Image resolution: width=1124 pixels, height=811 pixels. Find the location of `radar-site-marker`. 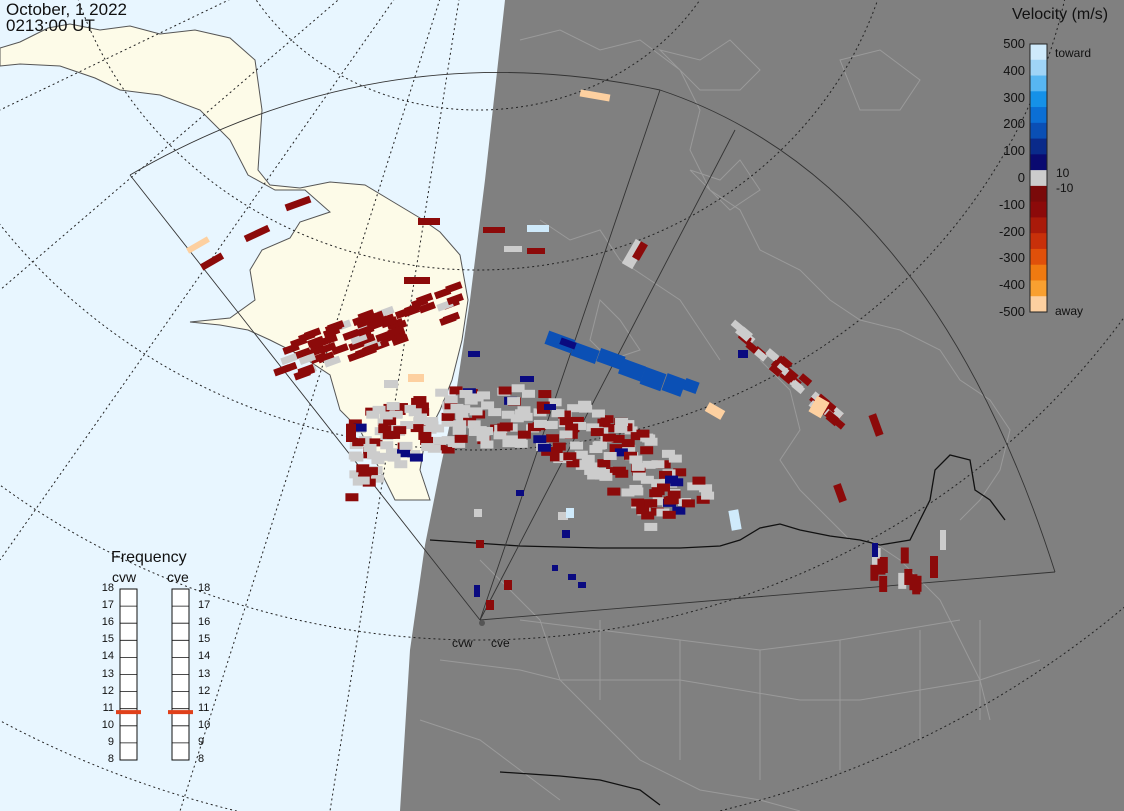

radar-site-marker is located at coordinates (482, 623).